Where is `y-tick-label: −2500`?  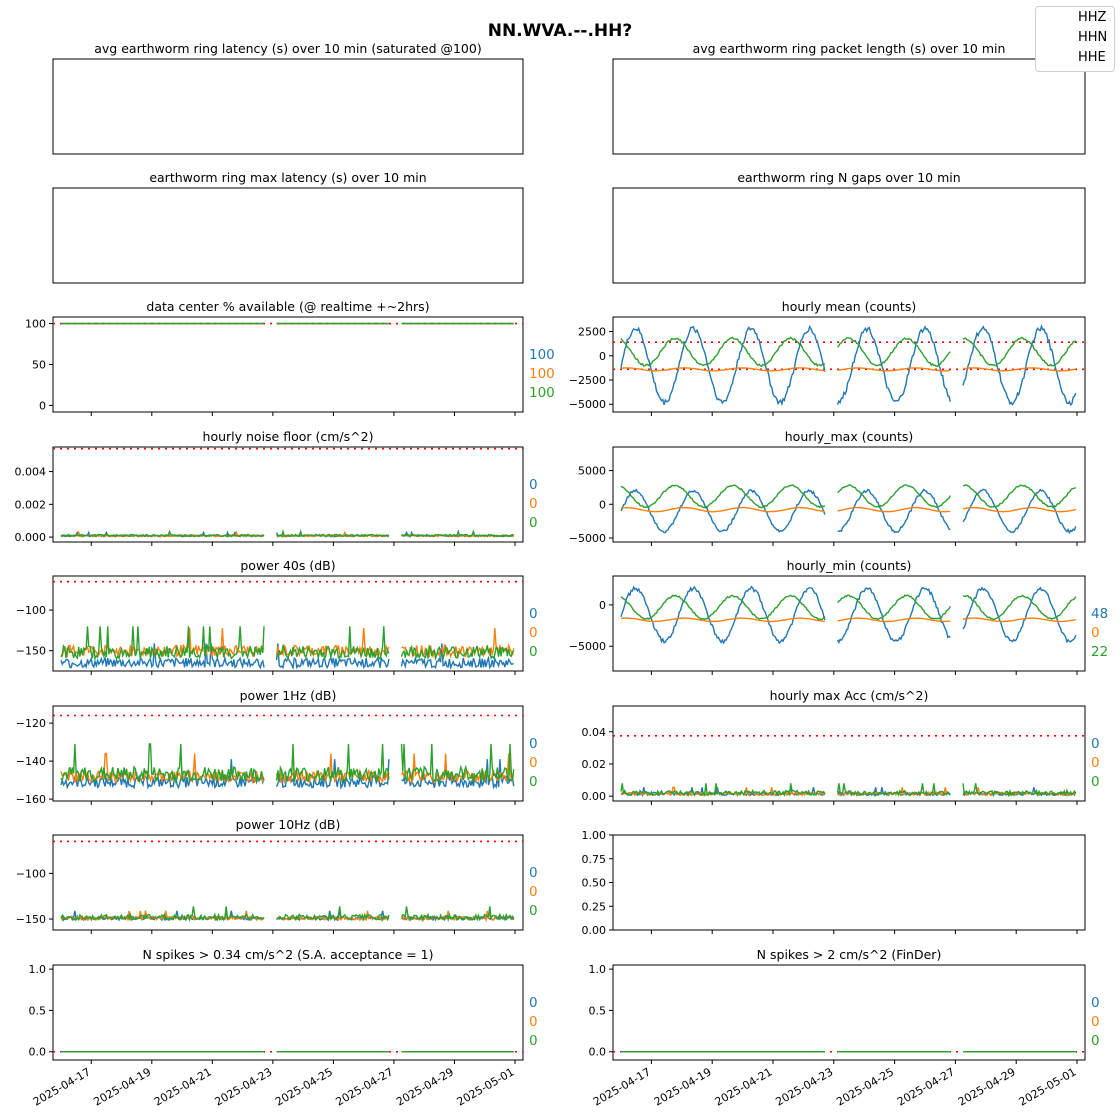 y-tick-label: −2500 is located at coordinates (587, 380).